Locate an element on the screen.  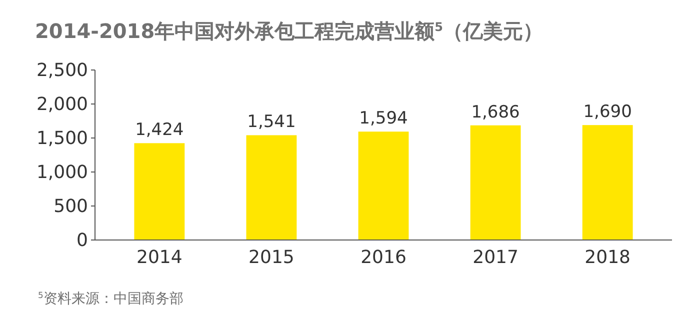
data-label: 1,594 is located at coordinates (383, 118).